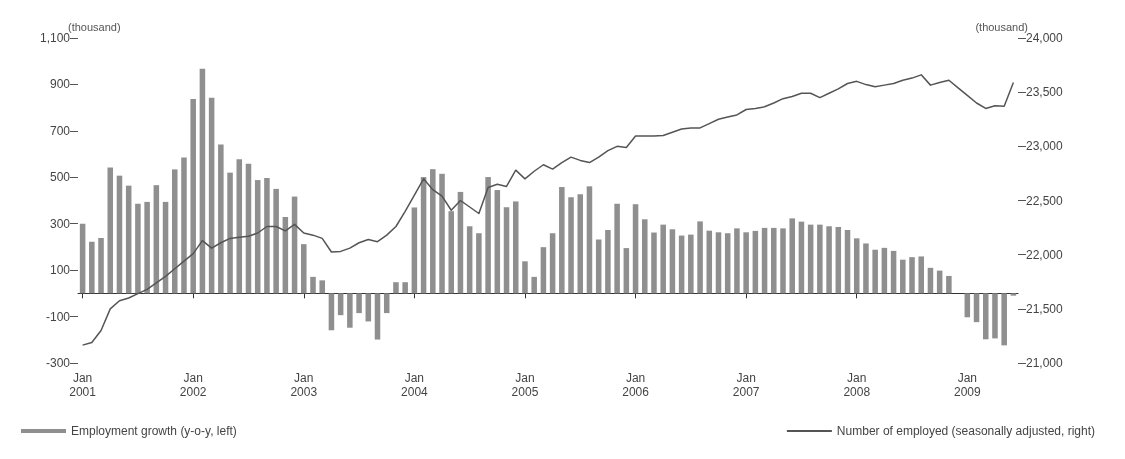  What do you see at coordinates (83, 385) in the screenshot?
I see `x-tick-label: Jan 2001` at bounding box center [83, 385].